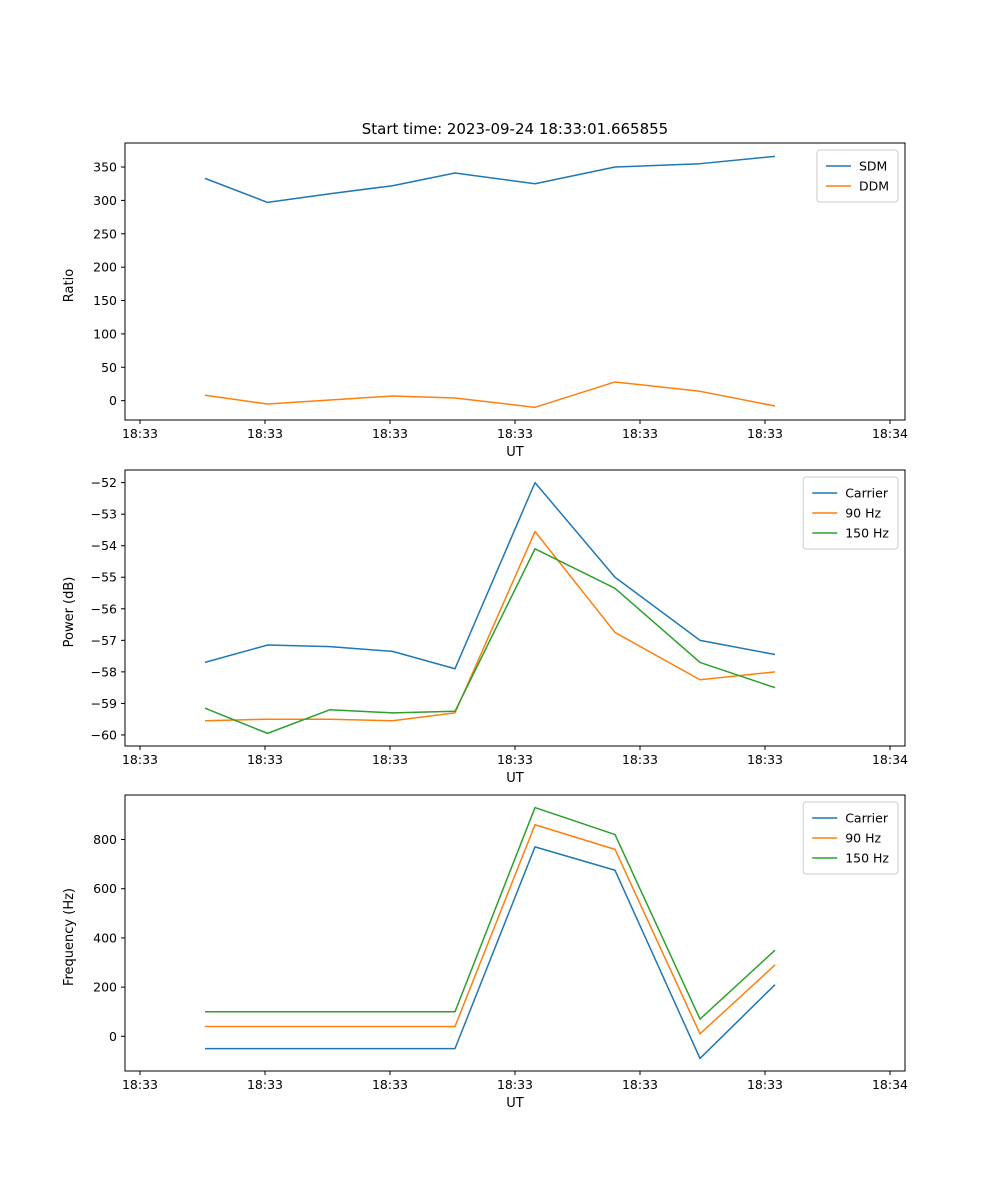 The height and width of the screenshot is (1200, 1000). Describe the element at coordinates (104, 640) in the screenshot. I see `y-tick-label: −57` at that location.